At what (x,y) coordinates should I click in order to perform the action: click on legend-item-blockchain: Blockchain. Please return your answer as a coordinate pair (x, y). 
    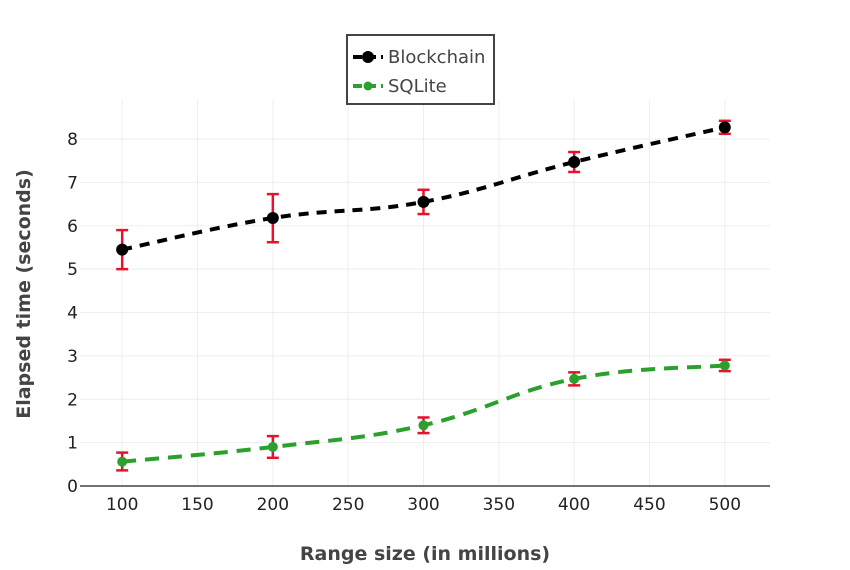
    Looking at the image, I should click on (419, 57).